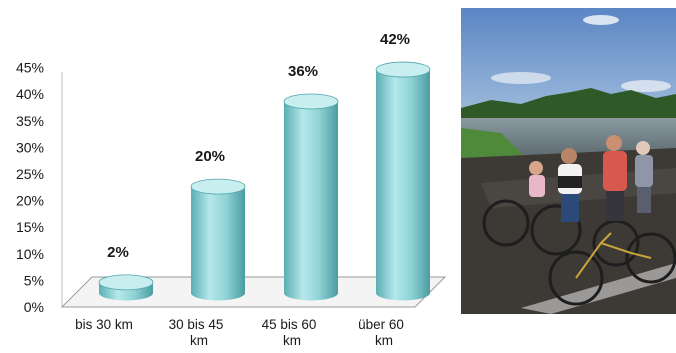 This screenshot has height=353, width=676. What do you see at coordinates (30, 68) in the screenshot?
I see `y-tick-label: 45%` at bounding box center [30, 68].